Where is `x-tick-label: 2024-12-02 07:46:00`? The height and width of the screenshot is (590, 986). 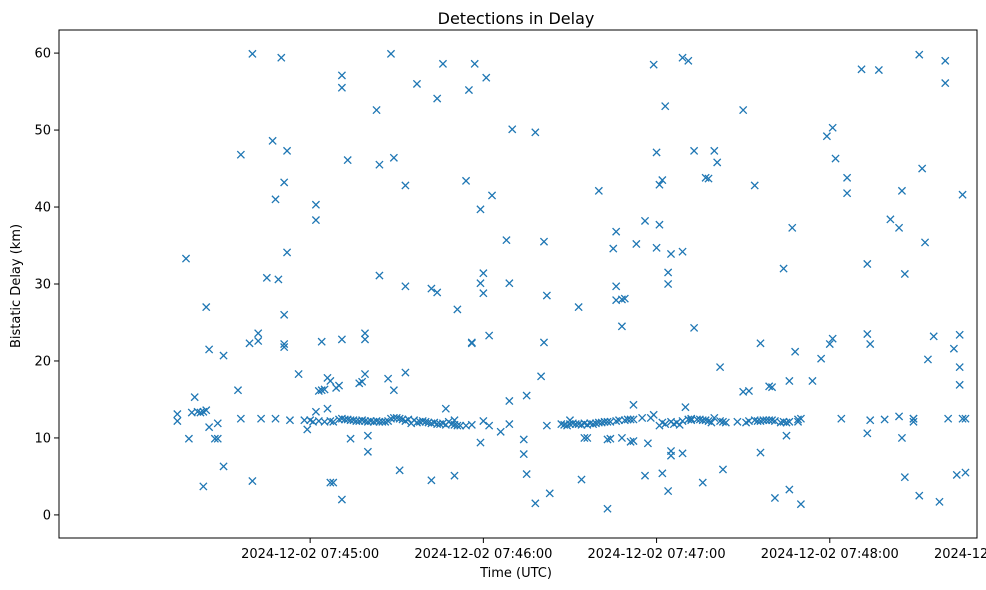 x-tick-label: 2024-12-02 07:46:00 is located at coordinates (483, 554).